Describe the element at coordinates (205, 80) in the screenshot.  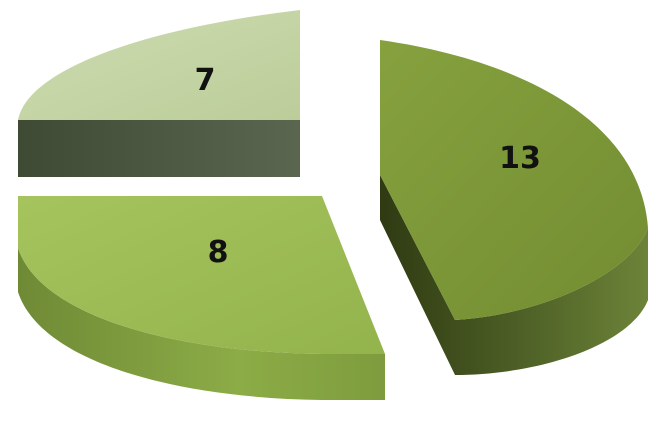
I see `data-label-7: 7` at that location.